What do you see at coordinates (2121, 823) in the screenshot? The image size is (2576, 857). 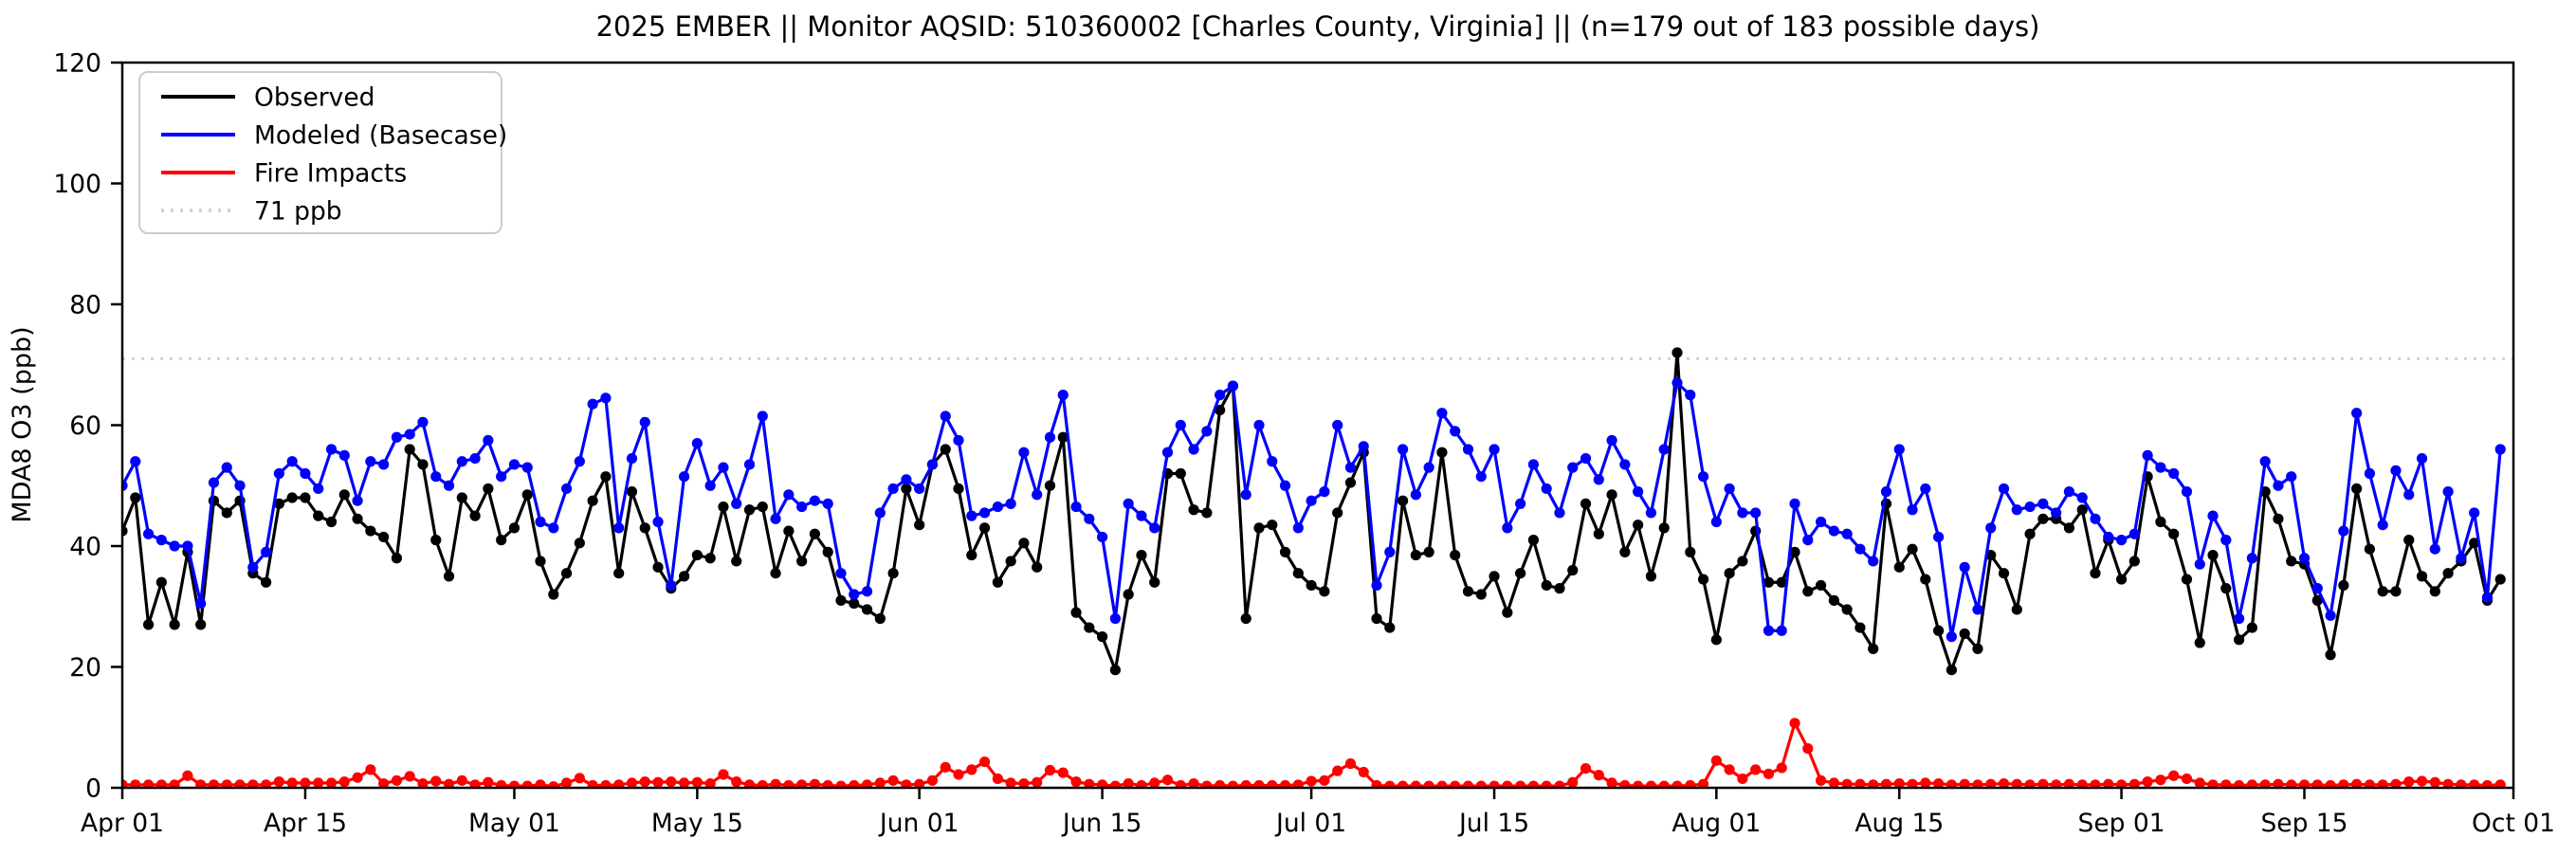 I see `x-tick-label: Sep 01` at bounding box center [2121, 823].